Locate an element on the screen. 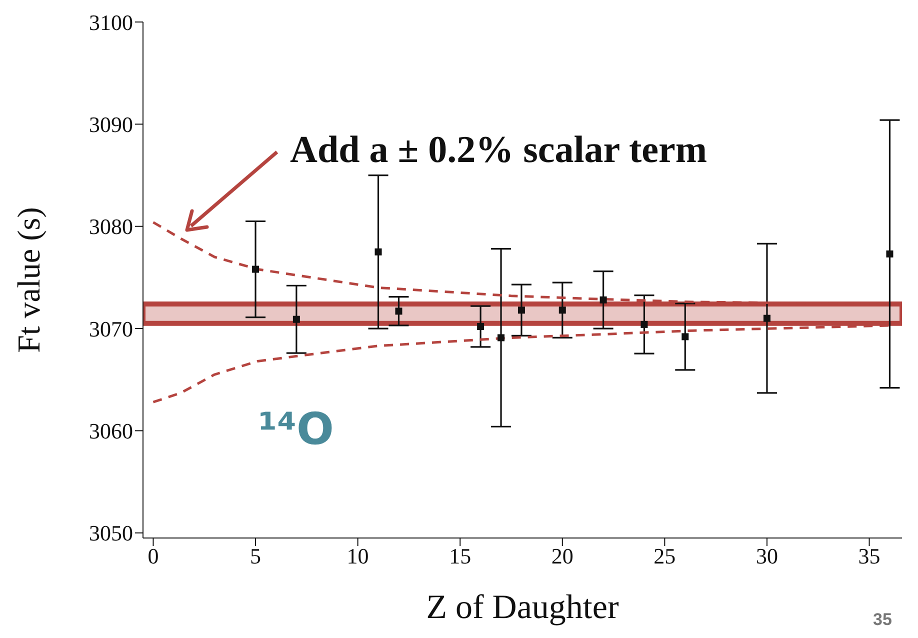  line-series is located at coordinates (521, 364).